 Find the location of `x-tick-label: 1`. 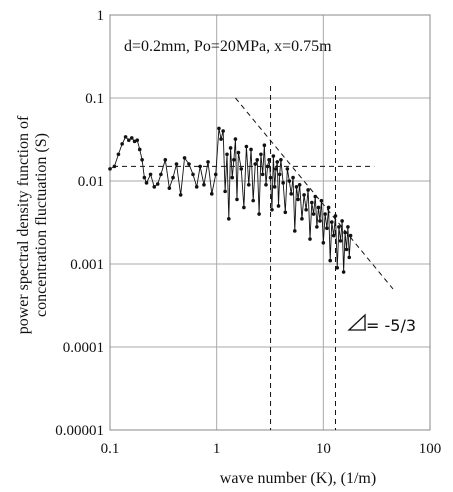

x-tick-label: 1 is located at coordinates (217, 449).